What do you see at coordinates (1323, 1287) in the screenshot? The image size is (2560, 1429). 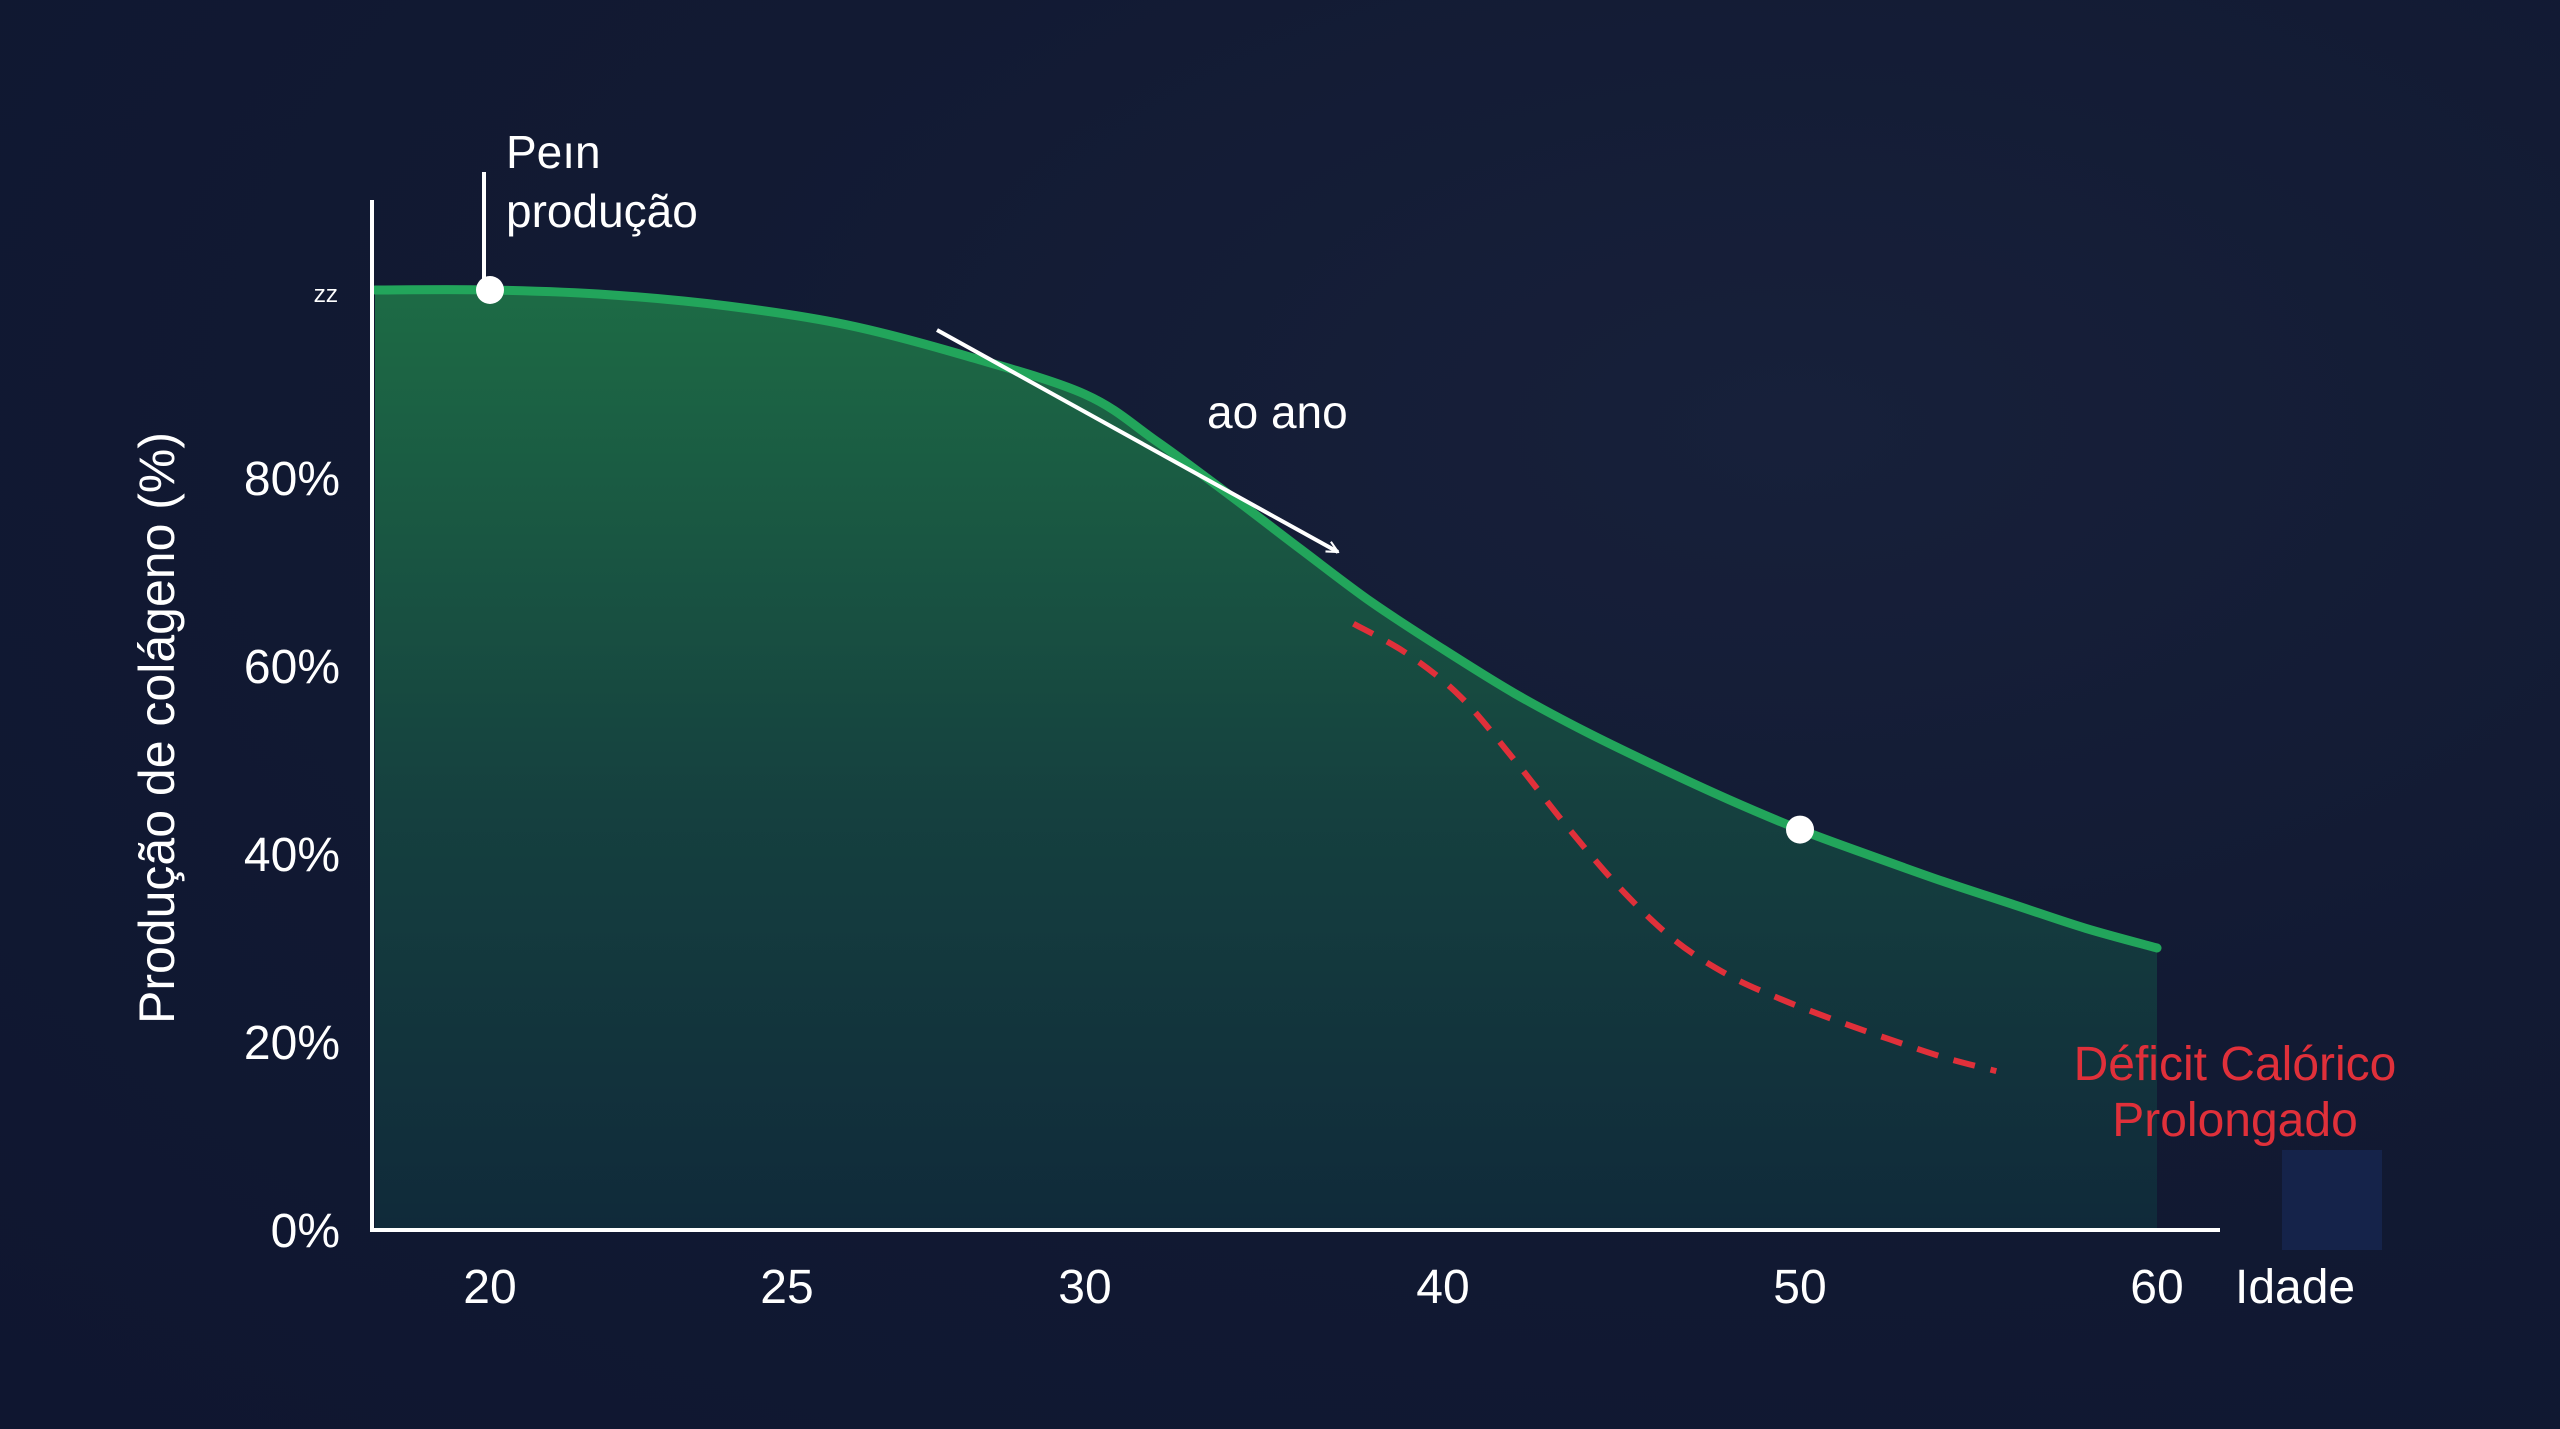 I see `x-tick-labels: 20 25 30 40 50 60` at bounding box center [1323, 1287].